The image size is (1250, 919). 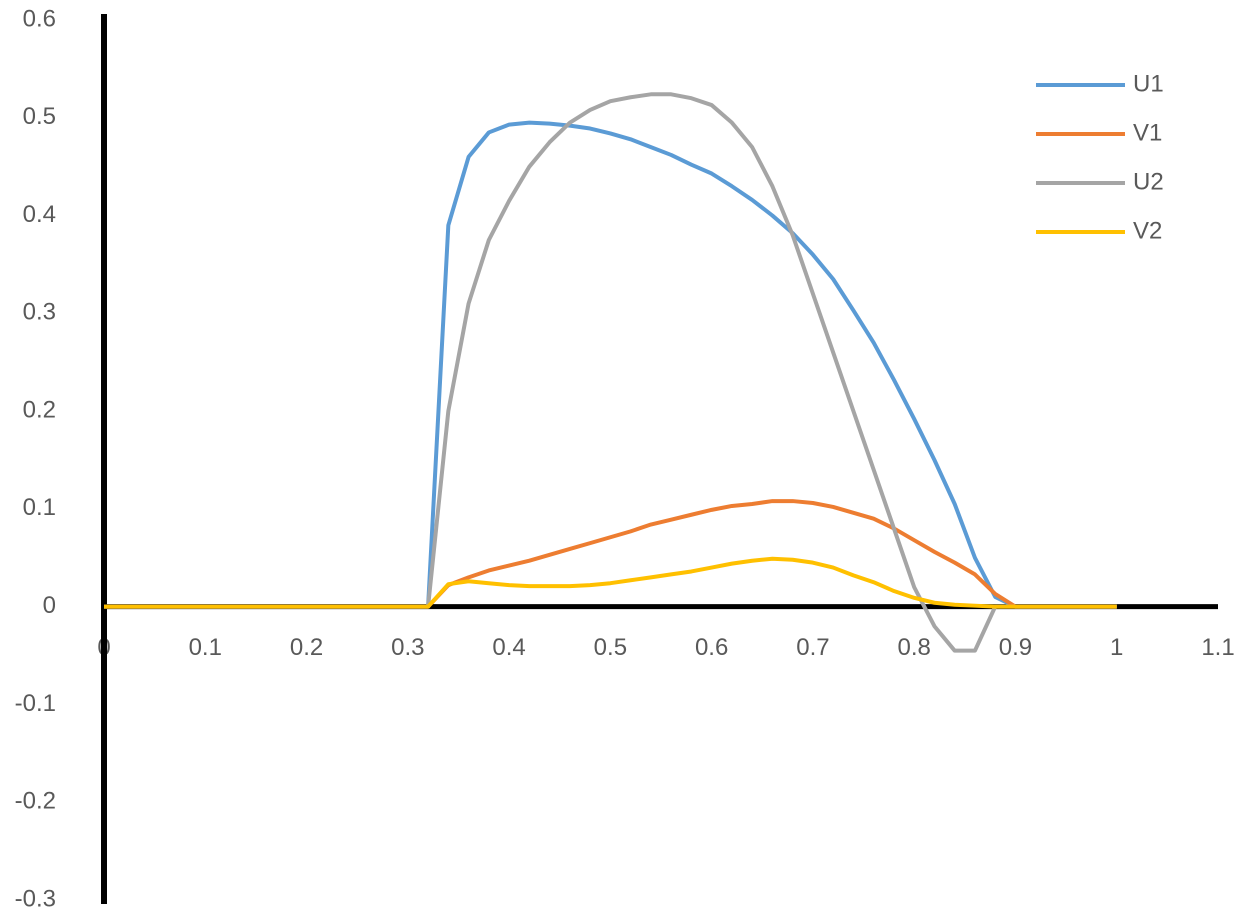 What do you see at coordinates (1116, 647) in the screenshot?
I see `x-tick-label: 1` at bounding box center [1116, 647].